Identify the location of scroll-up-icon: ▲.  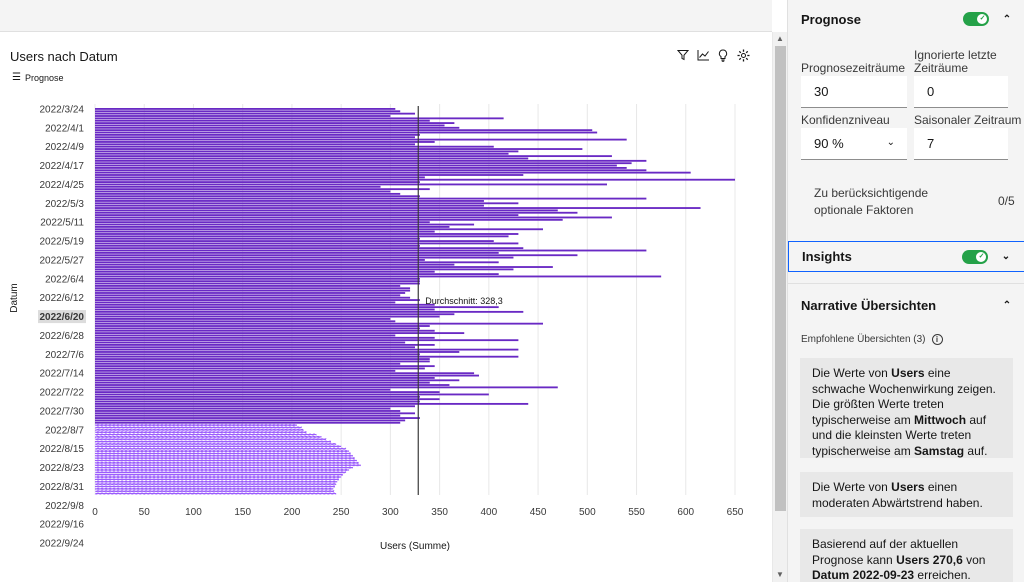
(780, 38).